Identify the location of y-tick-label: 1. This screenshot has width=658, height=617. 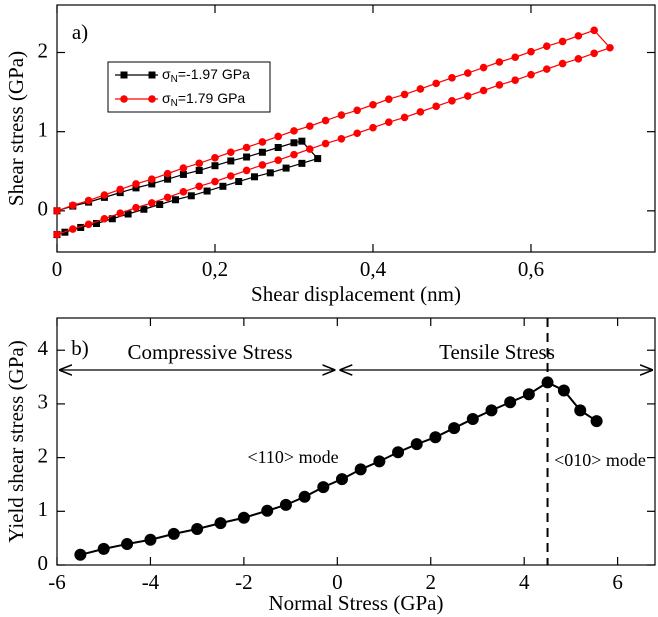
(43, 509).